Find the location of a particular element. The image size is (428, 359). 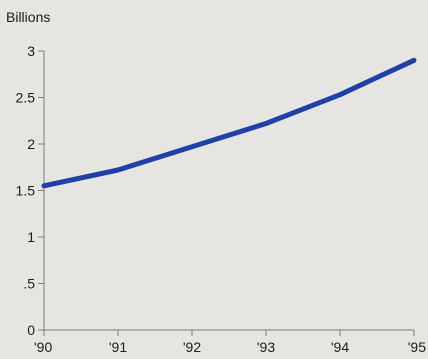

x-tick-label: '92 is located at coordinates (192, 347).